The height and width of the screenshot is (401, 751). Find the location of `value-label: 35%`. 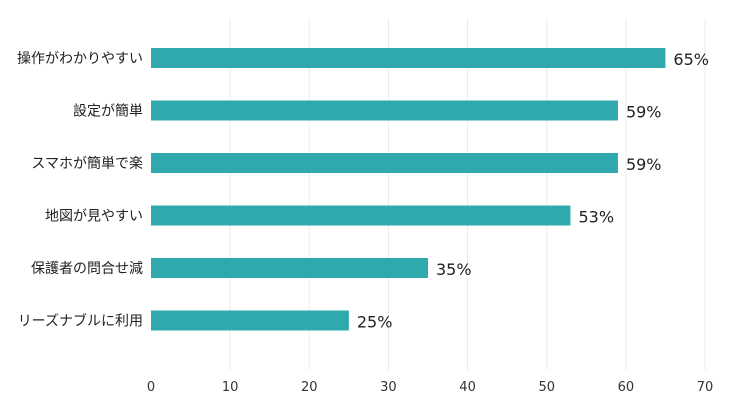

value-label: 35% is located at coordinates (454, 269).